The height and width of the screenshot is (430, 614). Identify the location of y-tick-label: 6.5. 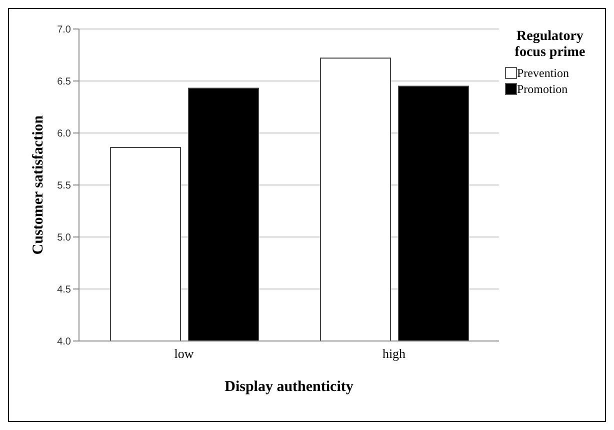
(64, 82).